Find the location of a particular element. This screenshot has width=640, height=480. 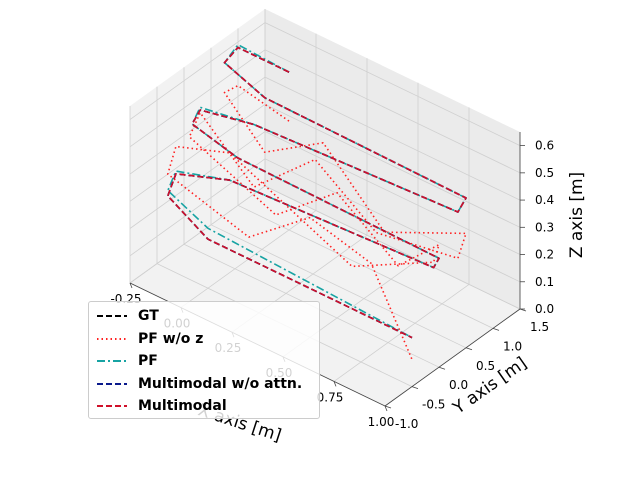

y-tick-label: 0.0 is located at coordinates (458, 385).